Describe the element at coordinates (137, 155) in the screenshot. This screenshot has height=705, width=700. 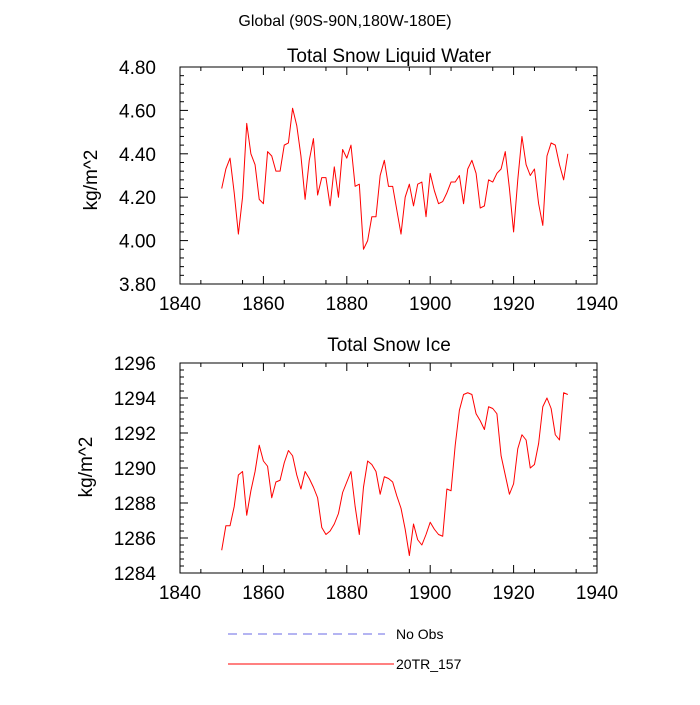
I see `y-tick-label: 4.40` at that location.